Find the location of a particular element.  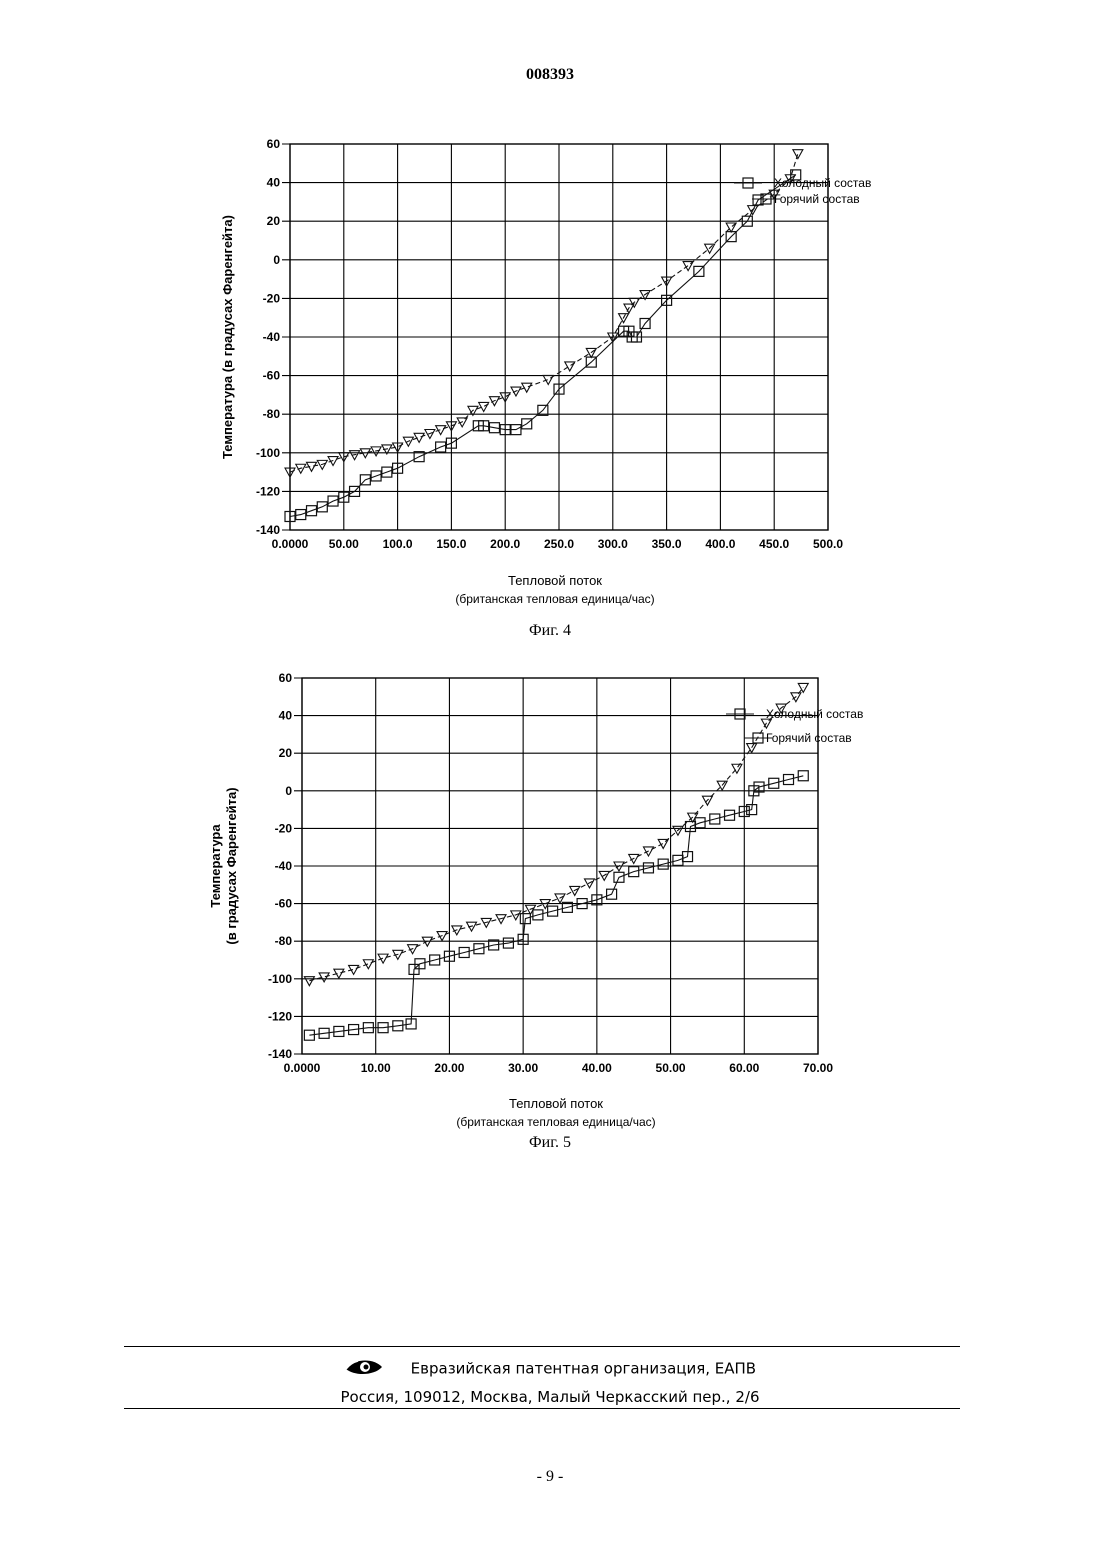

x-tick-label: 60.00 is located at coordinates (744, 1068).